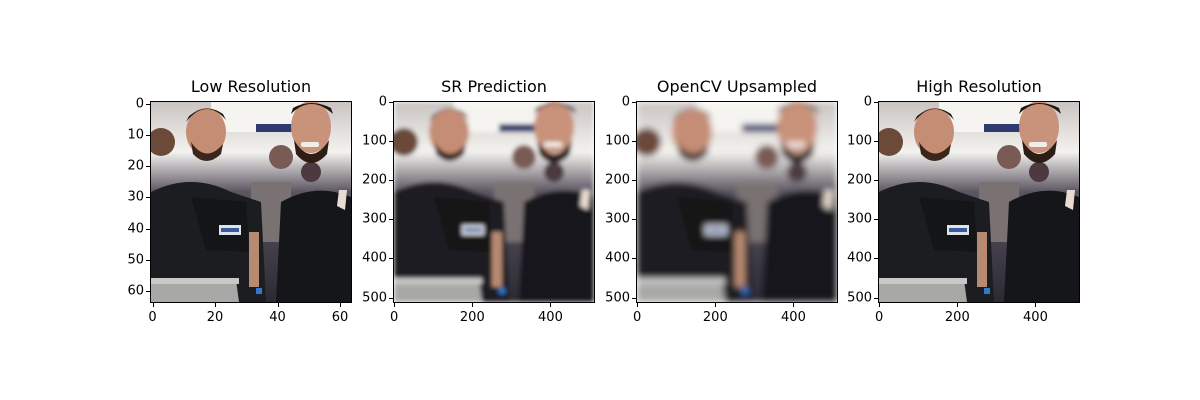 This screenshot has width=1200, height=400. What do you see at coordinates (135, 229) in the screenshot?
I see `y-tick-label: 40` at bounding box center [135, 229].